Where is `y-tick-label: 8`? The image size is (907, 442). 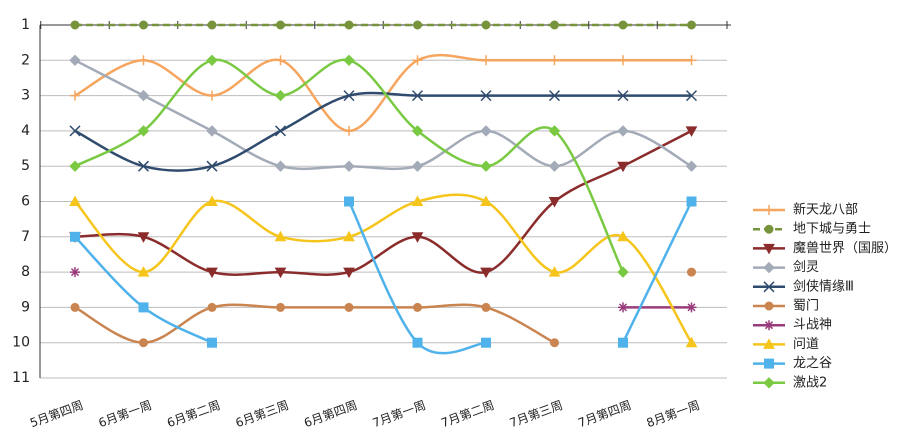 y-tick-label: 8 is located at coordinates (25, 272).